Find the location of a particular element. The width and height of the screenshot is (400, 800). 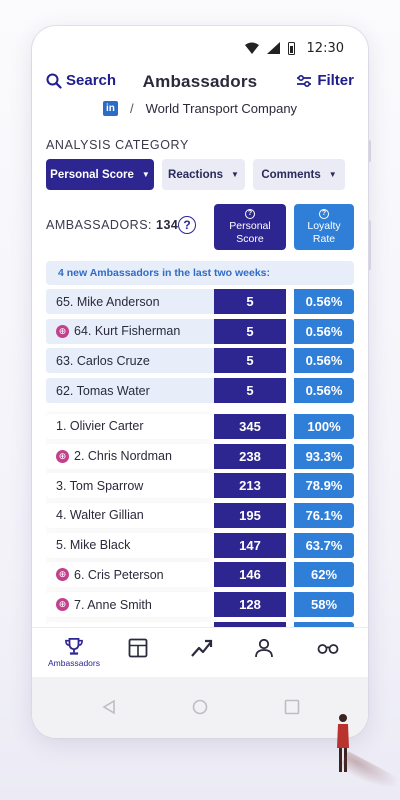

loyalty-rate-cell: 100% is located at coordinates (324, 426).